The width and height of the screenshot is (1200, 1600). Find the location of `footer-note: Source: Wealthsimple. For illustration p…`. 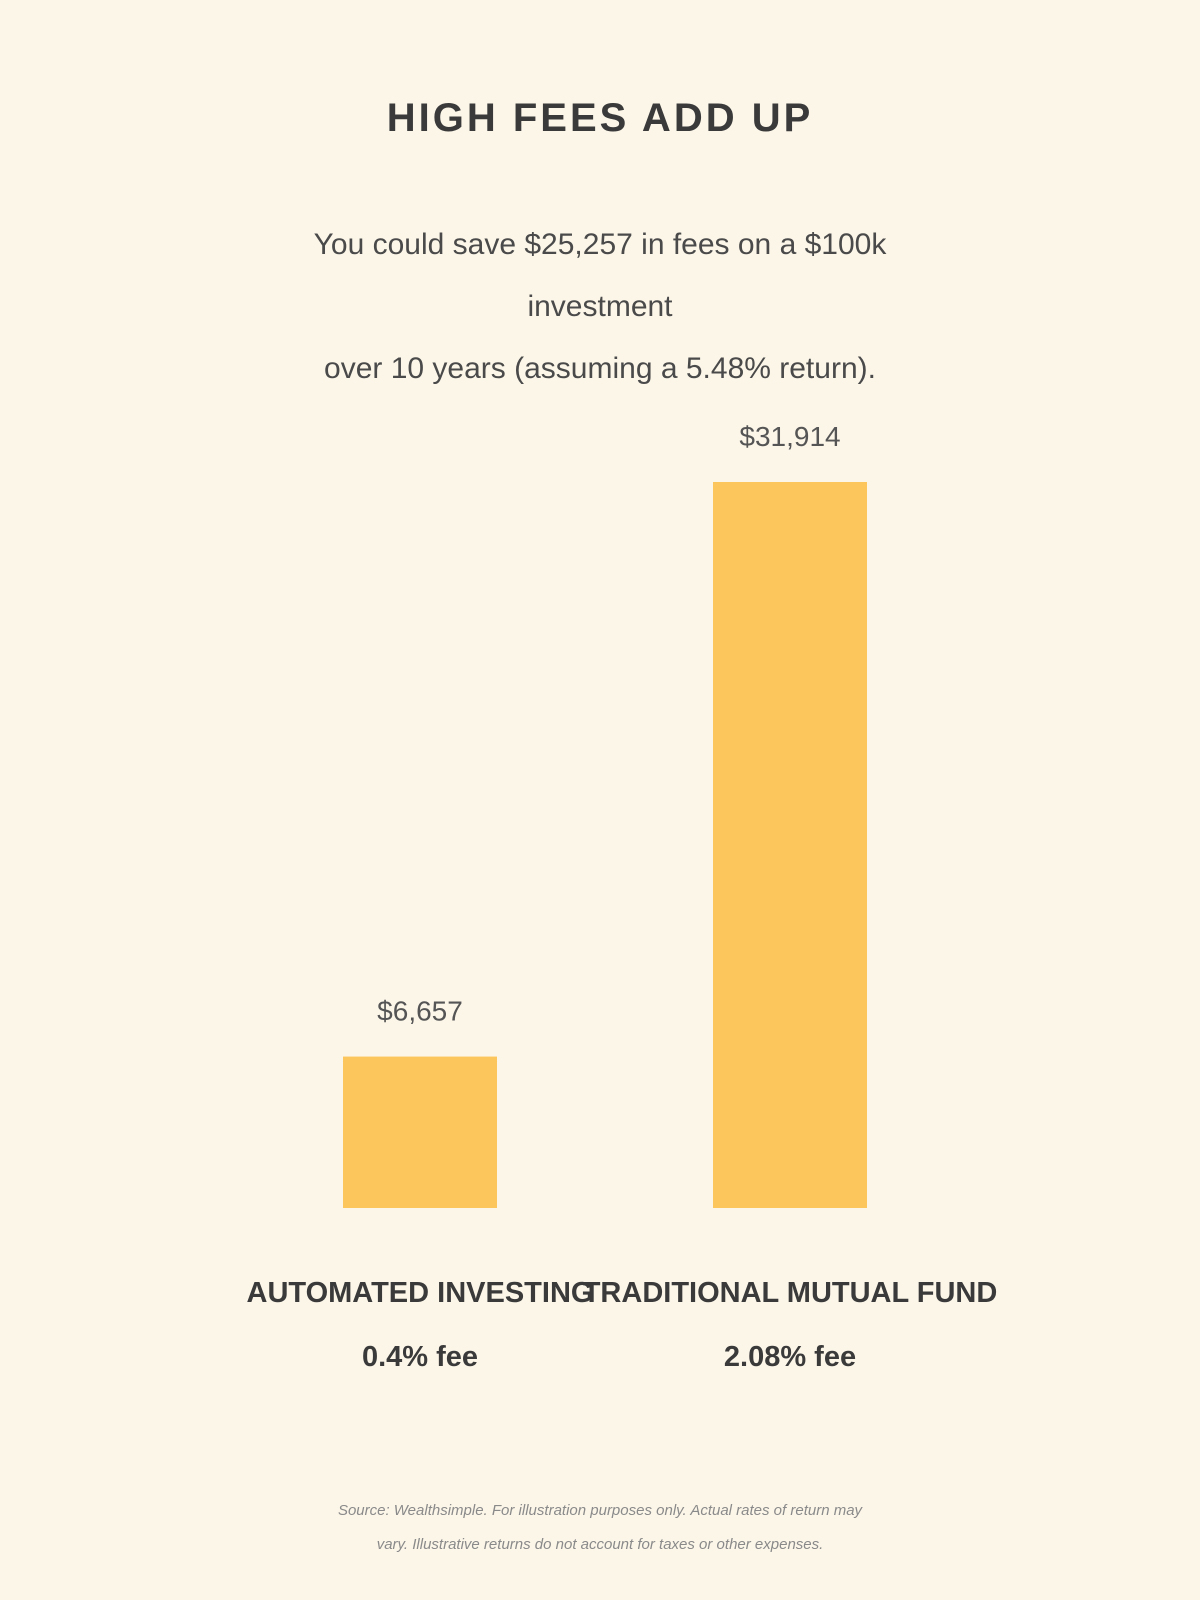

footer-note: Source: Wealthsimple. For illustration p… is located at coordinates (600, 1528).